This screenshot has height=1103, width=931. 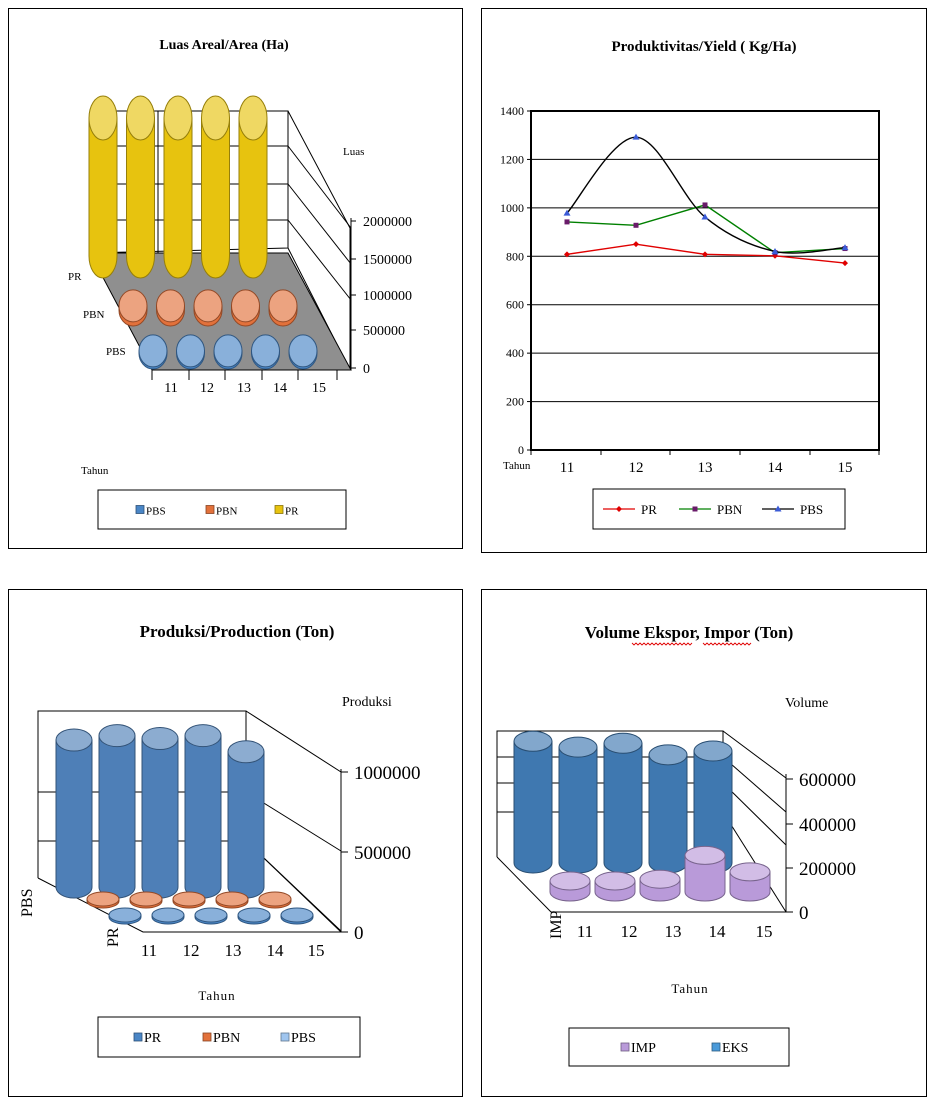 I want to click on chart-title: Produksi/Production (Ton), so click(x=237, y=631).